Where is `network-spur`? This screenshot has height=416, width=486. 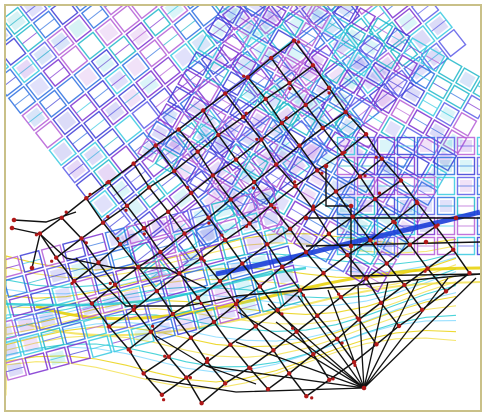 network-spur is located at coordinates (157, 282).